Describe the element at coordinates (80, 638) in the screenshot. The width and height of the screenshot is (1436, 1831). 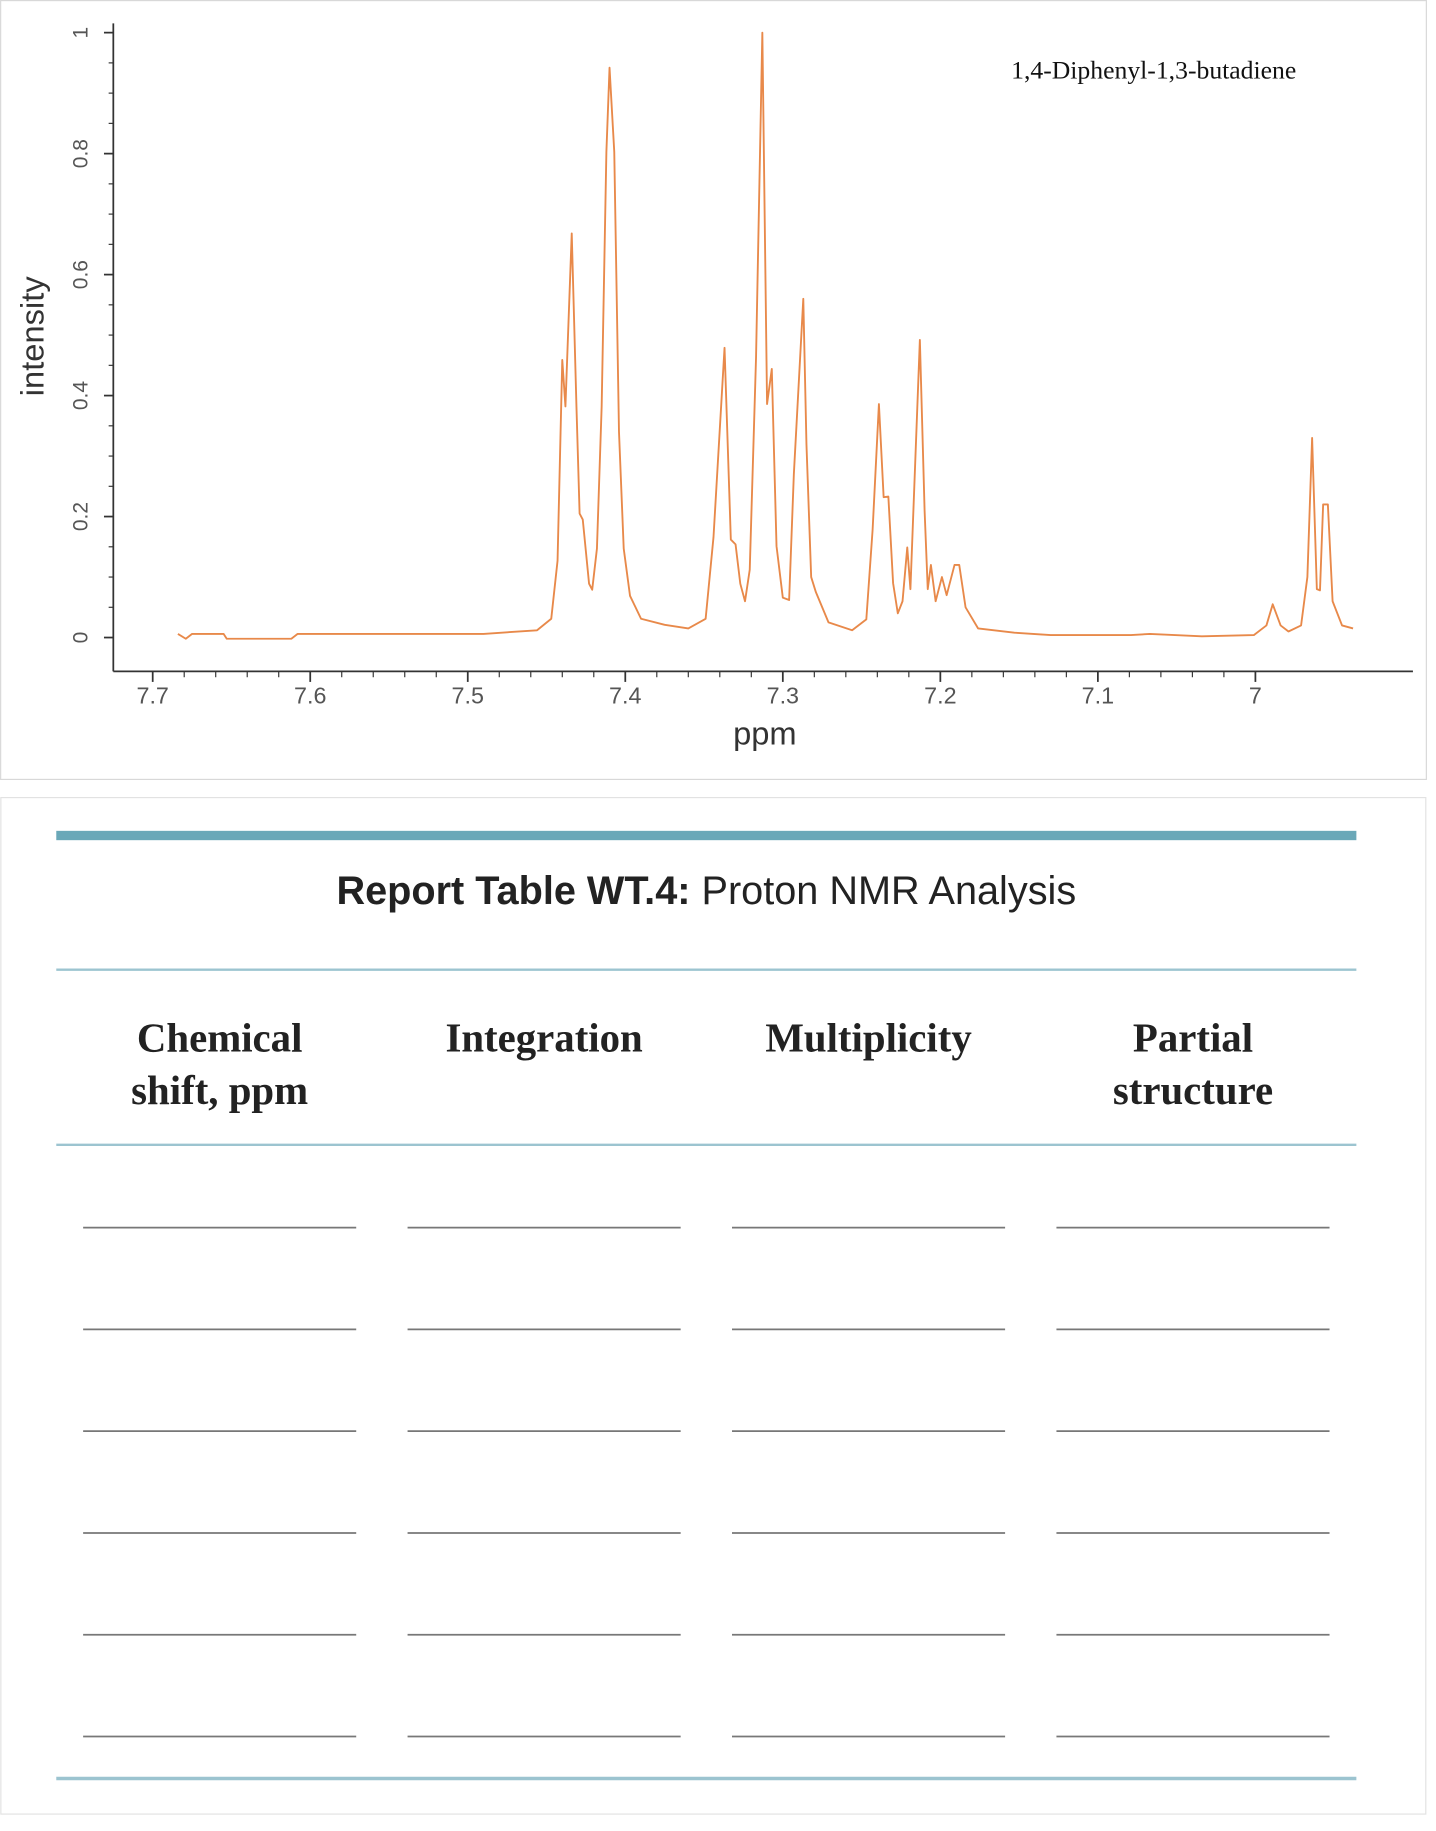
I see `y-tick-label: 0` at that location.